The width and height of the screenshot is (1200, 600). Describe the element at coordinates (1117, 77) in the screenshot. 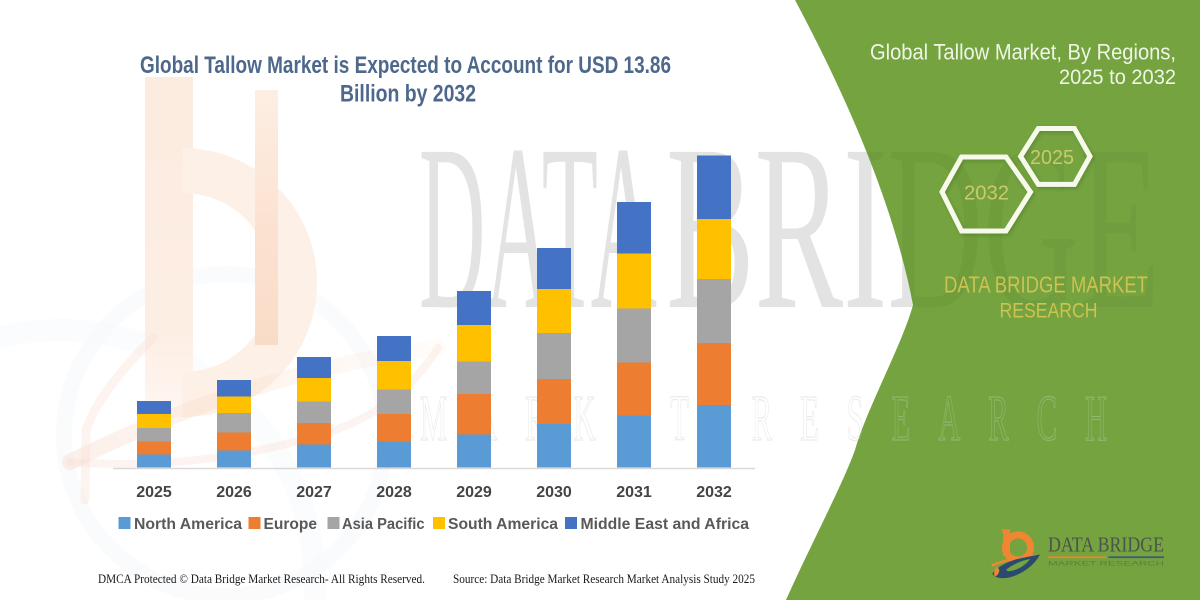

I see `svg-text: 2025 to 2032` at that location.